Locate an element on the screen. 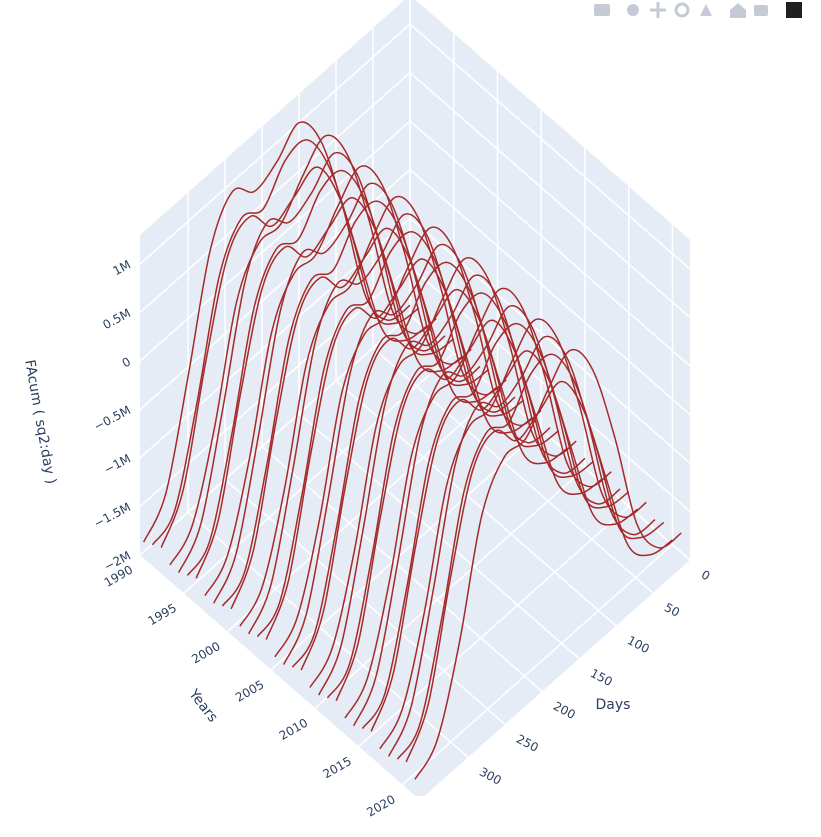 The image size is (821, 837). x-tick-label: 100 is located at coordinates (638, 644).